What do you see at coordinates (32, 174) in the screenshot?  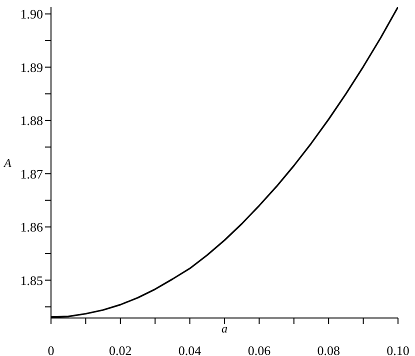 I see `y-tick-label: 1.87` at bounding box center [32, 174].